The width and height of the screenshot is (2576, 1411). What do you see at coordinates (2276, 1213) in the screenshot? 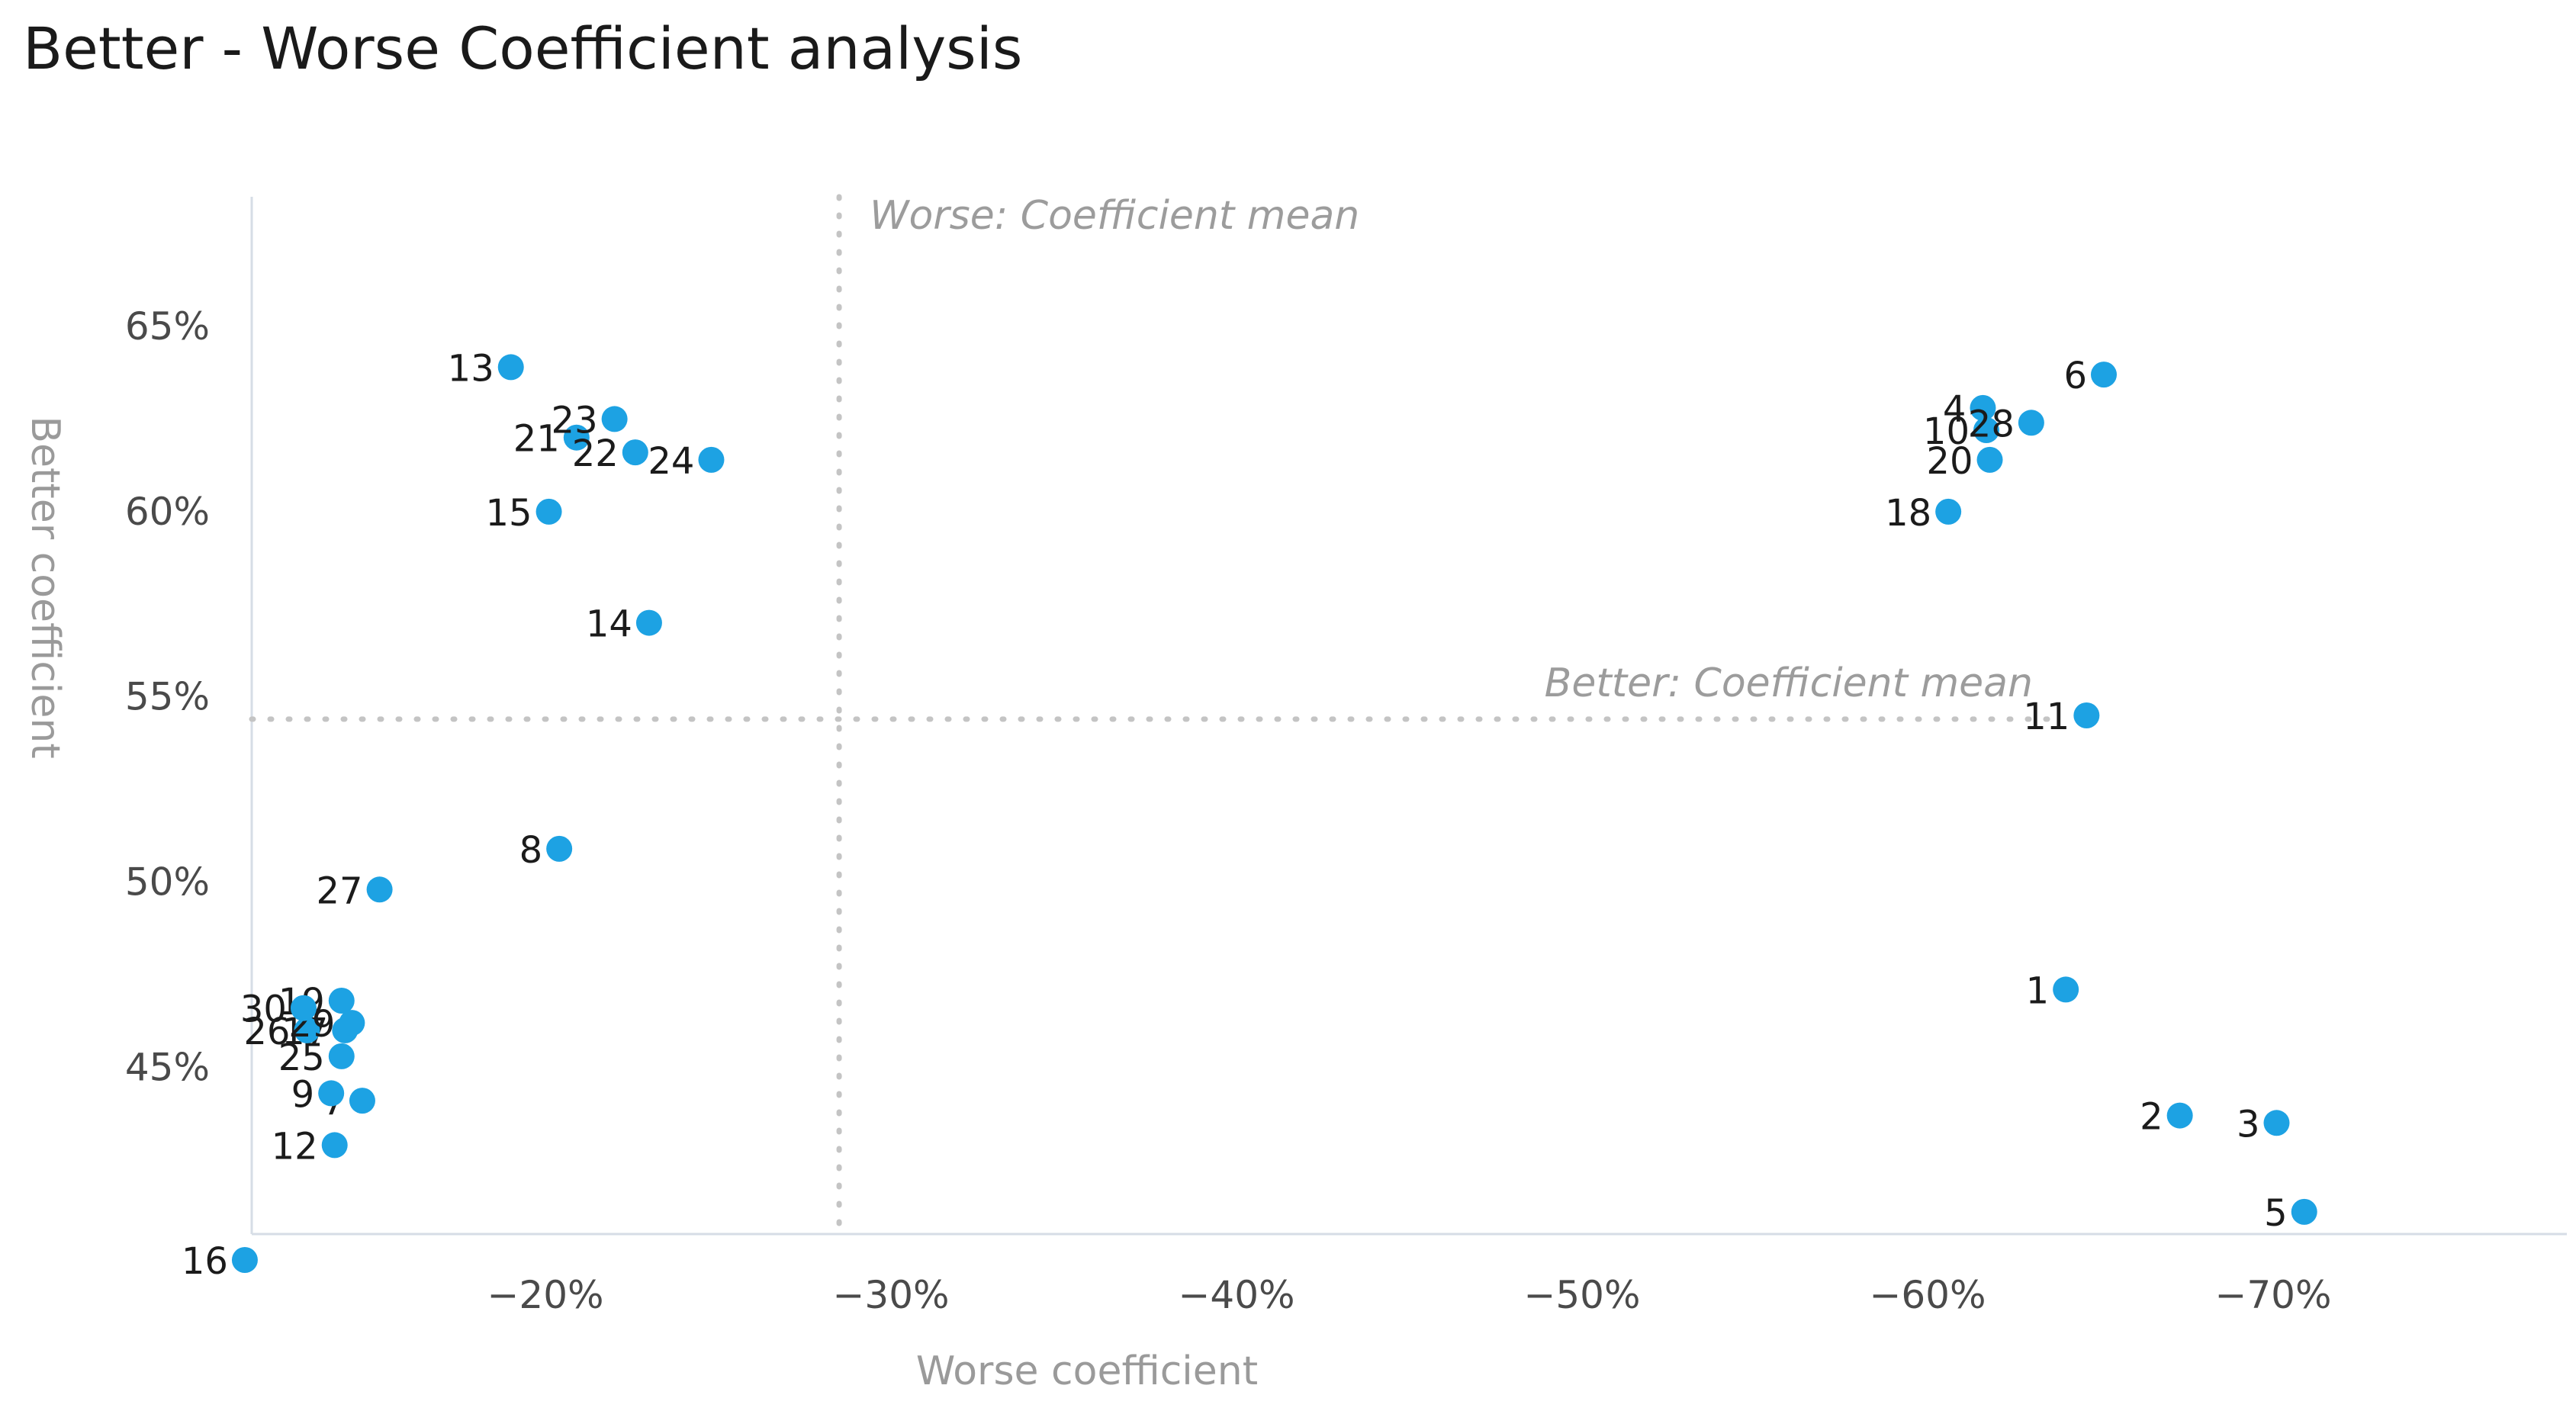
I see `data-point-label: 5` at bounding box center [2276, 1213].